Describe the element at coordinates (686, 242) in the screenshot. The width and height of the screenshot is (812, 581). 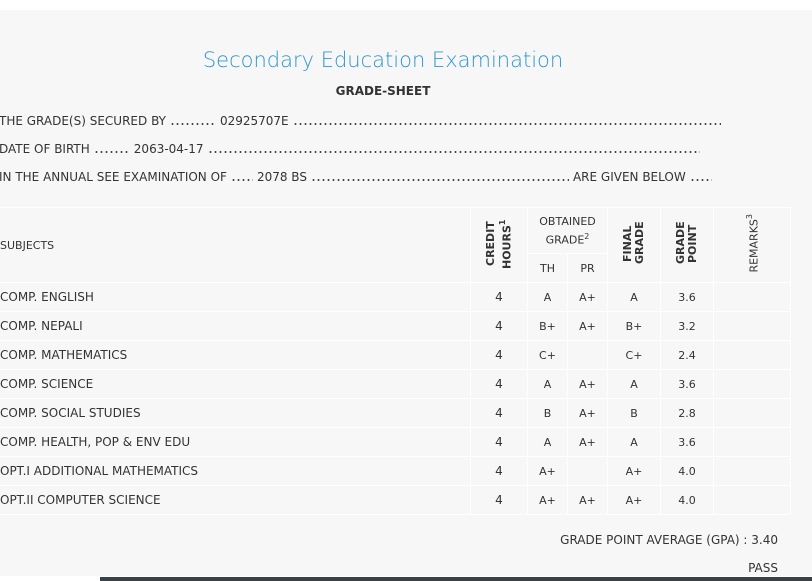
I see `header-text: GRADE POINT` at that location.